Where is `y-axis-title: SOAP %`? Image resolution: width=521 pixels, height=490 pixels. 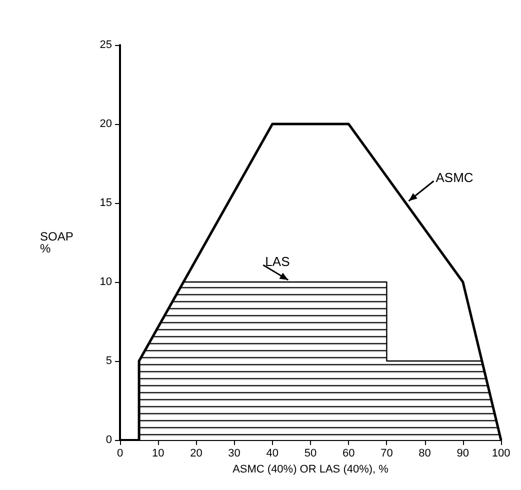
y-axis-title: SOAP % is located at coordinates (57, 243).